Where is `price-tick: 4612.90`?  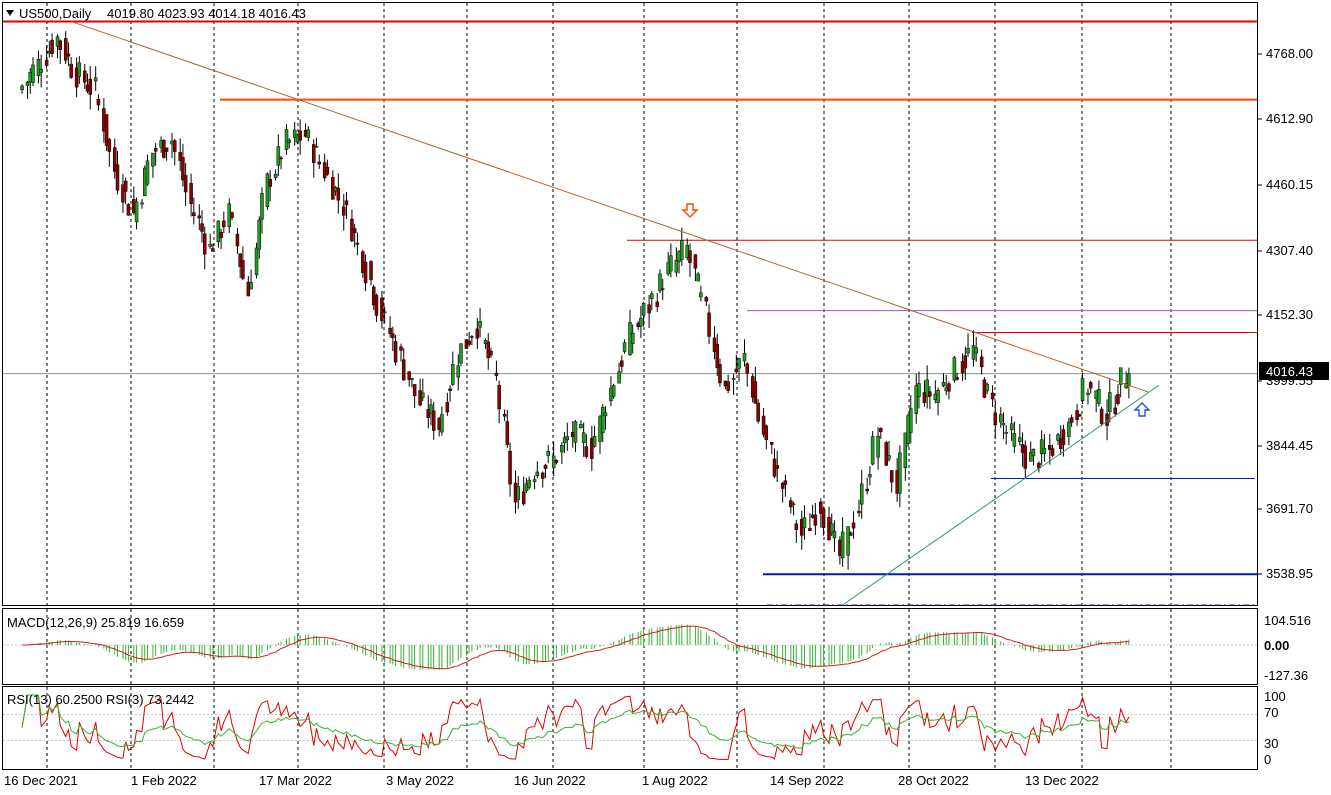 price-tick: 4612.90 is located at coordinates (1289, 118).